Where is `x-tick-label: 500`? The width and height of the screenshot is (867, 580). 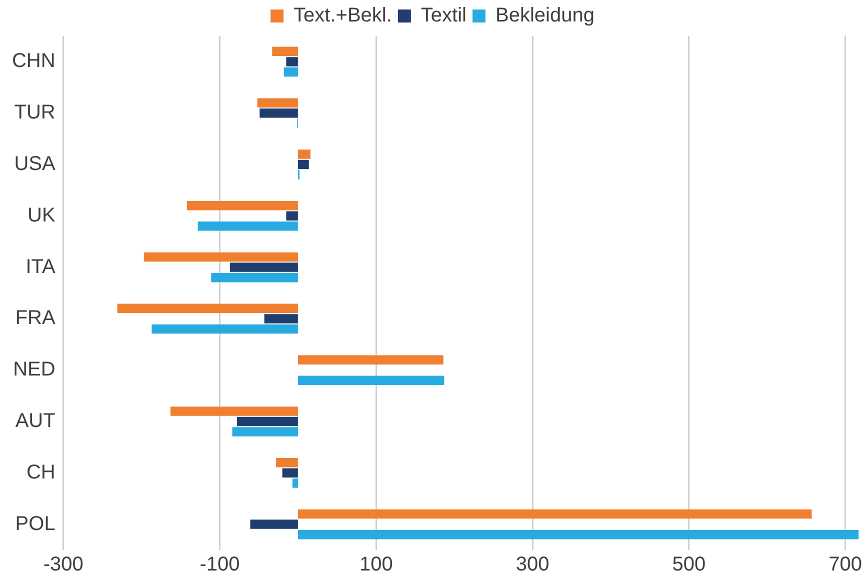 x-tick-label: 500 is located at coordinates (689, 565).